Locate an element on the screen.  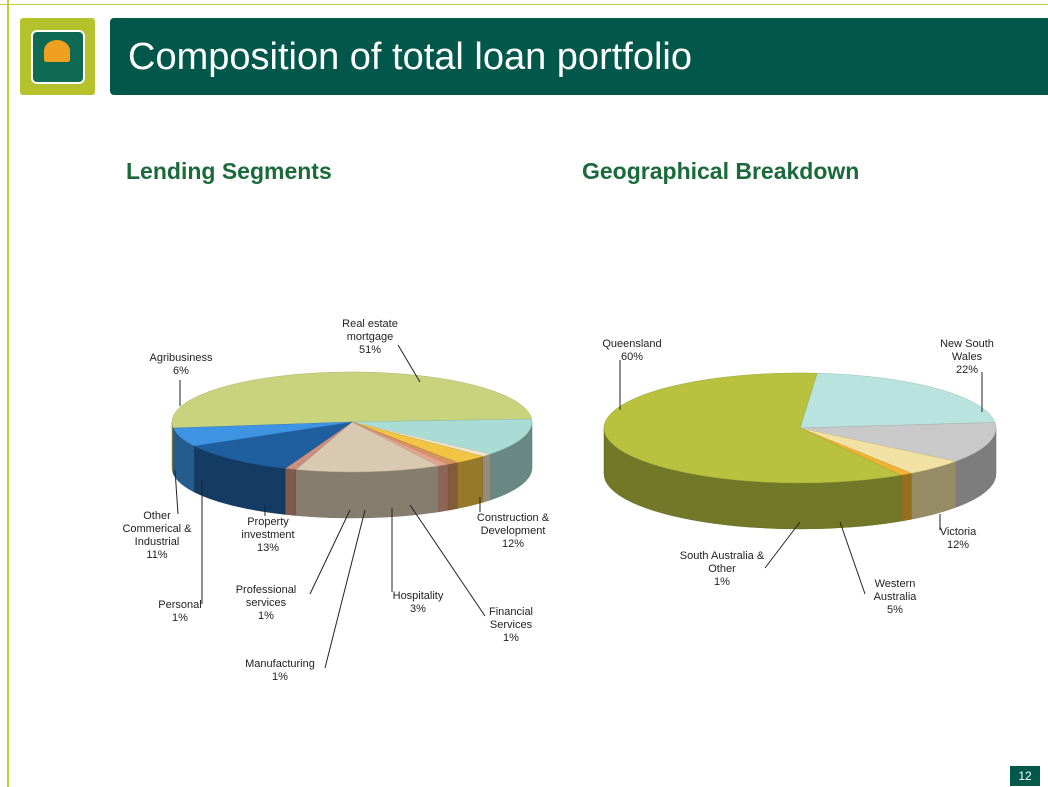
title-bar: Composition of total loan portfolio is located at coordinates (579, 56).